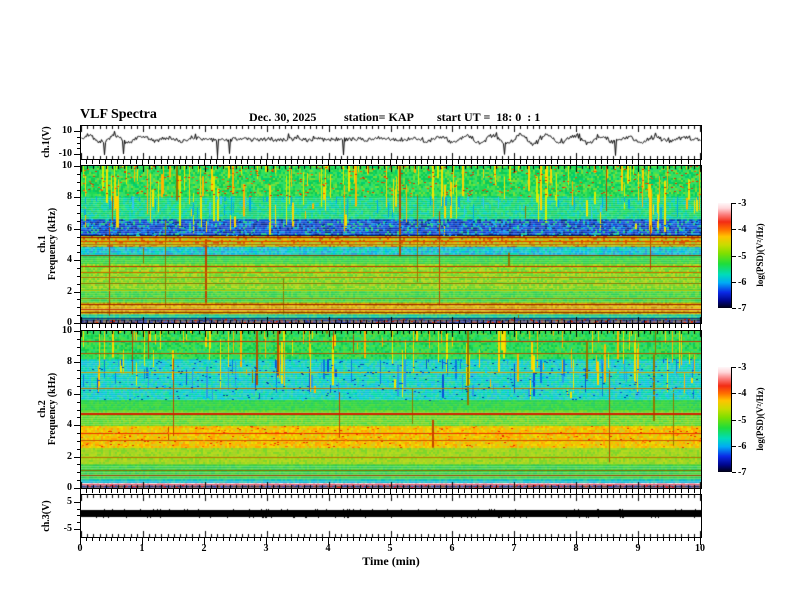  Describe the element at coordinates (452, 548) in the screenshot. I see `x-tick-label: 6` at that location.